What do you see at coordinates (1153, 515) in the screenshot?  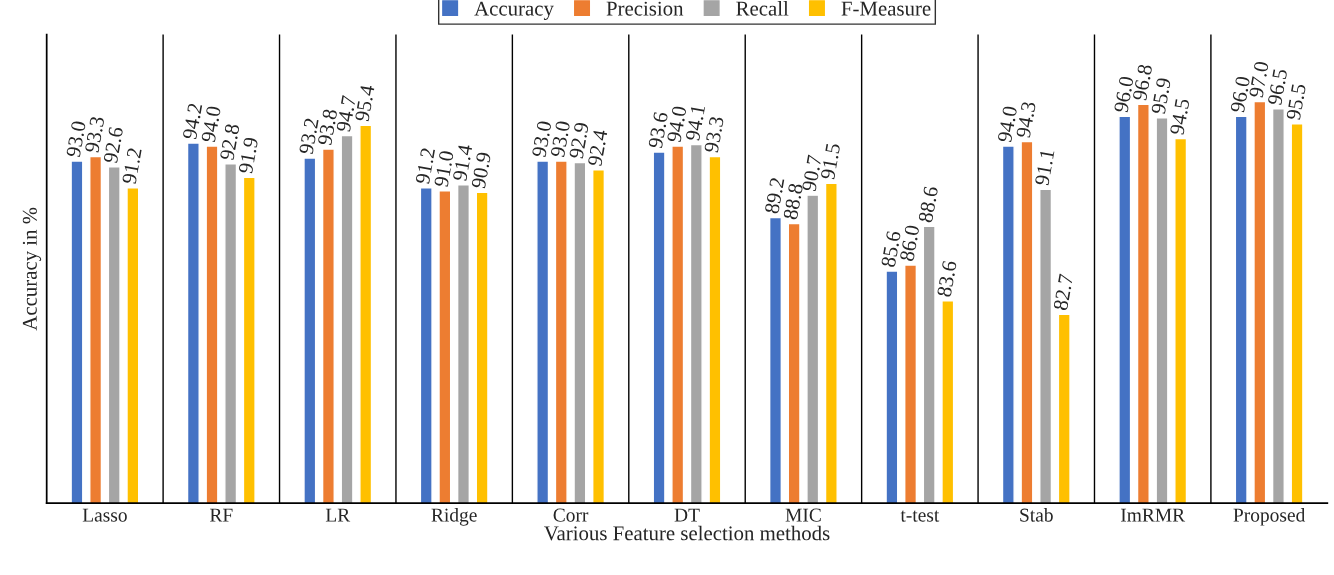 I see `x-tick-label: ImRMR` at bounding box center [1153, 515].